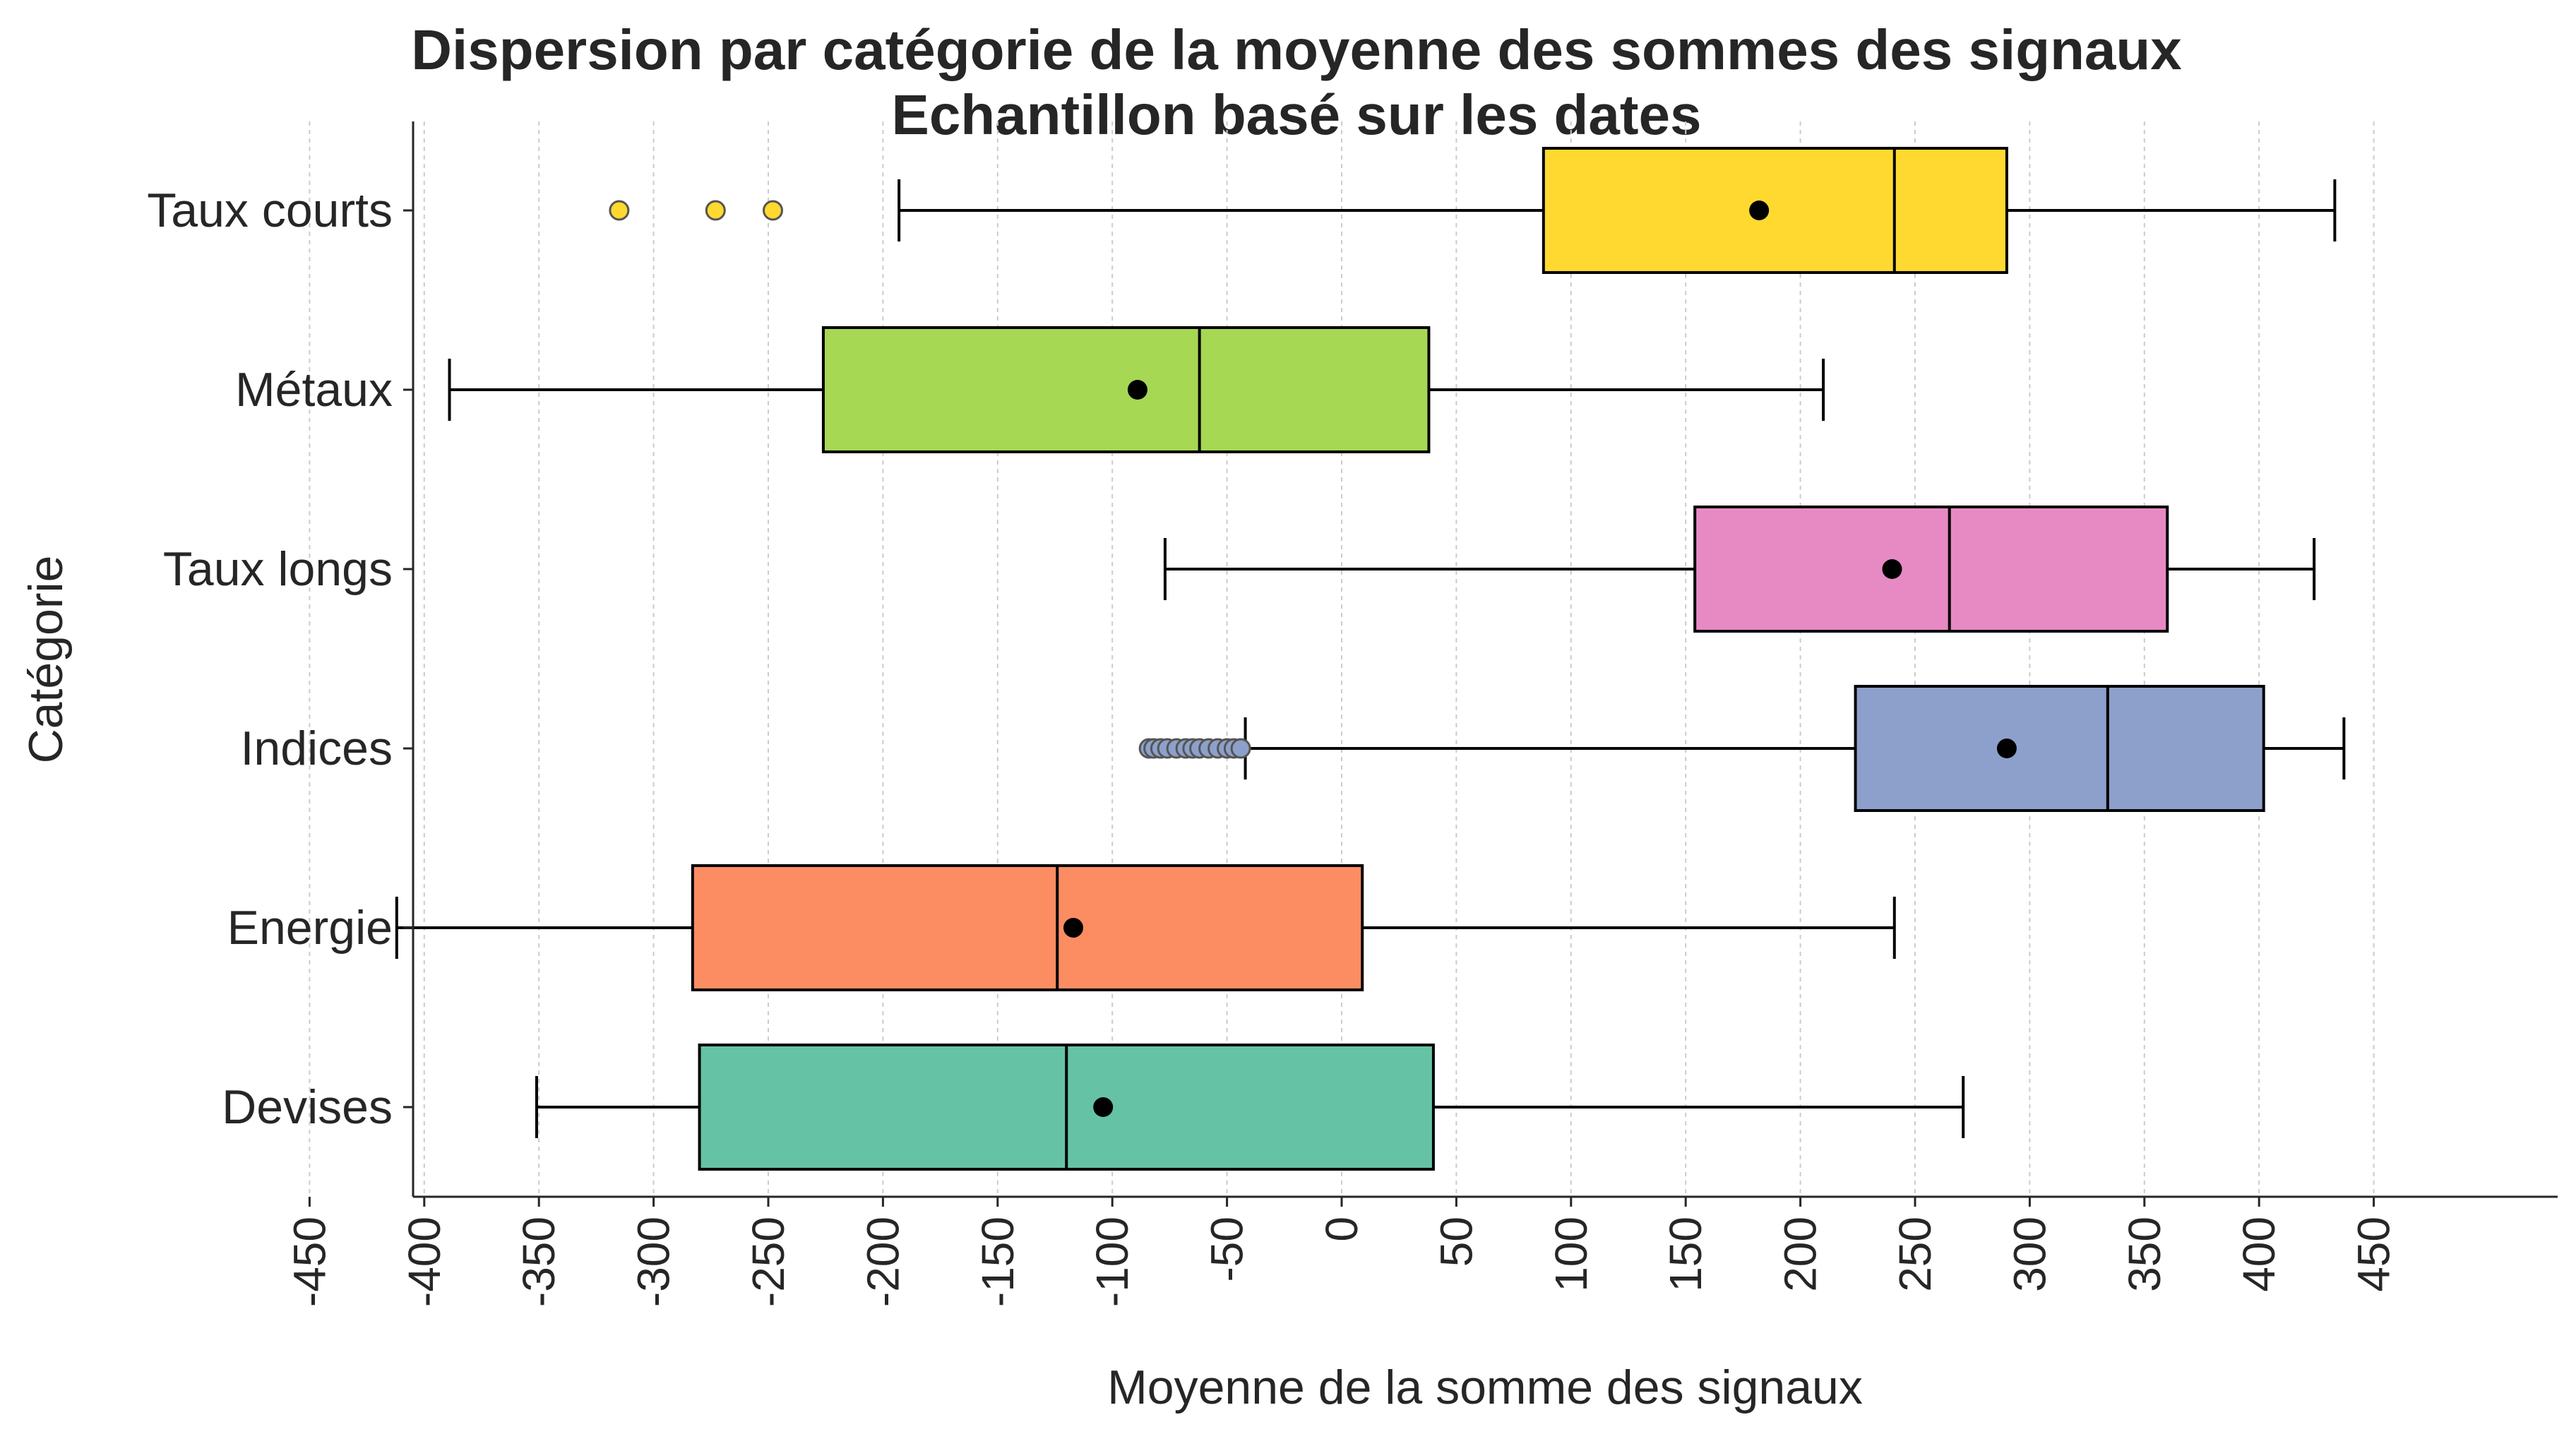 The width and height of the screenshot is (2576, 1434). Describe the element at coordinates (46, 660) in the screenshot. I see `y-axis-label: Catégorie` at that location.